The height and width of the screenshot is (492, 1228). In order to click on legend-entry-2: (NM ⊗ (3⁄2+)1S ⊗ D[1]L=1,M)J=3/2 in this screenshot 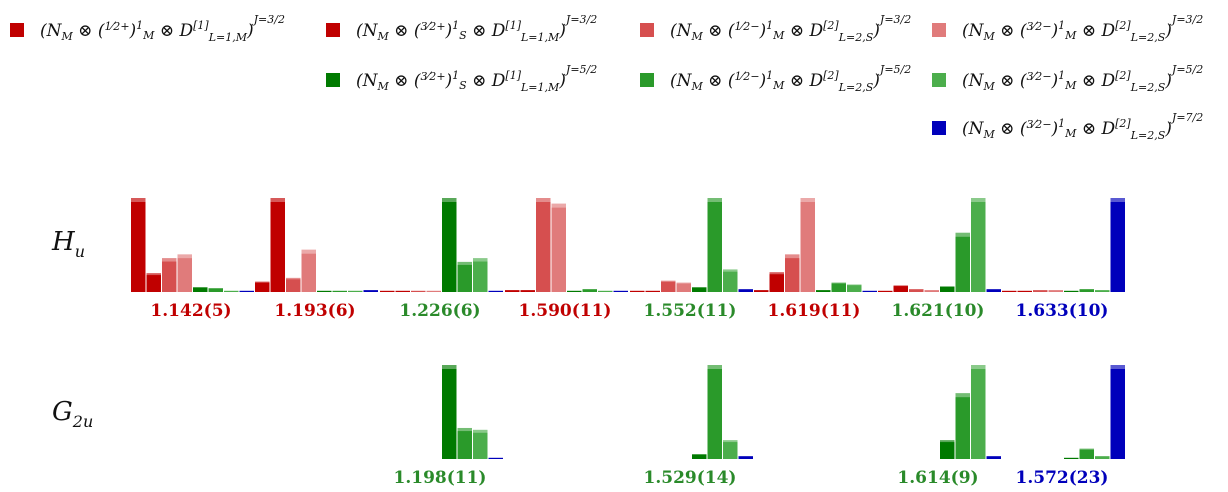, I will do `click(461, 28)`.